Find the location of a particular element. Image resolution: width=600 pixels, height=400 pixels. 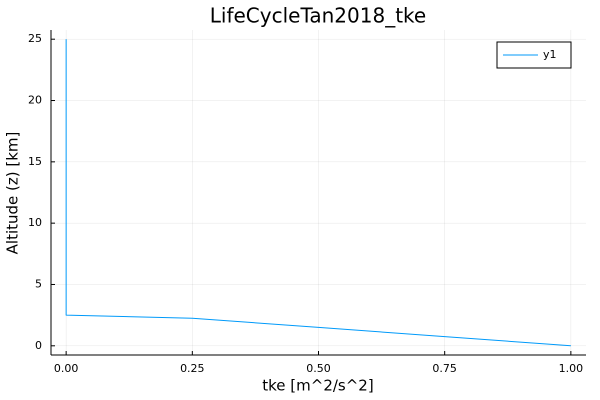

y-tick-label: 20 is located at coordinates (35, 100).